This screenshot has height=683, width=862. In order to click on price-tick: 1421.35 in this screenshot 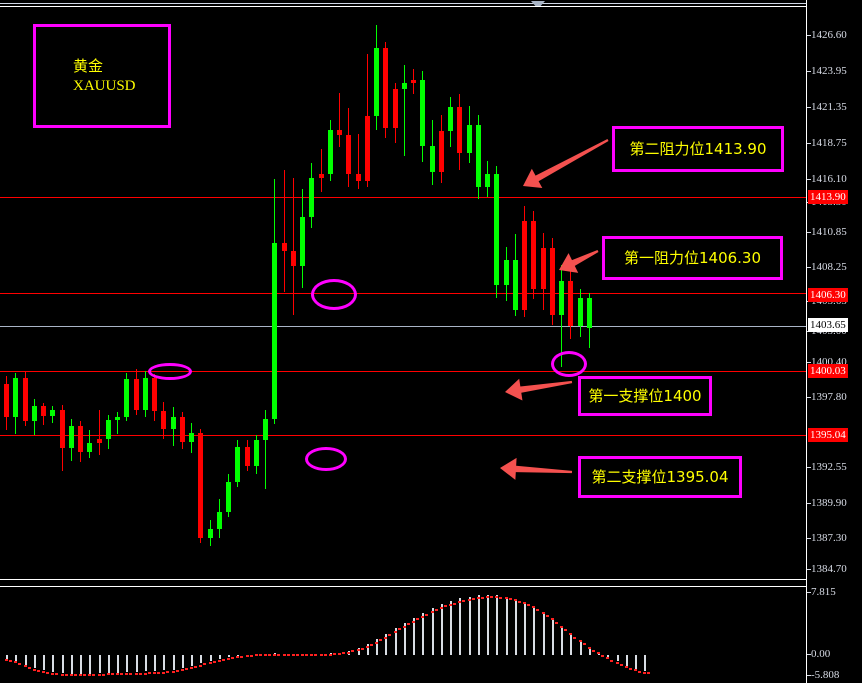, I will do `click(827, 107)`.